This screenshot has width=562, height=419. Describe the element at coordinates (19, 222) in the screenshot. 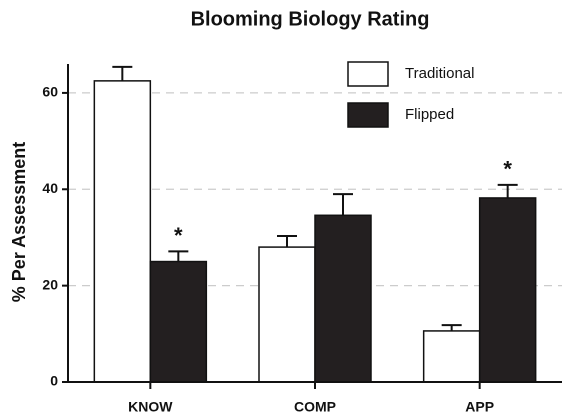

I see `y-axis-label: % Per Assessment` at that location.